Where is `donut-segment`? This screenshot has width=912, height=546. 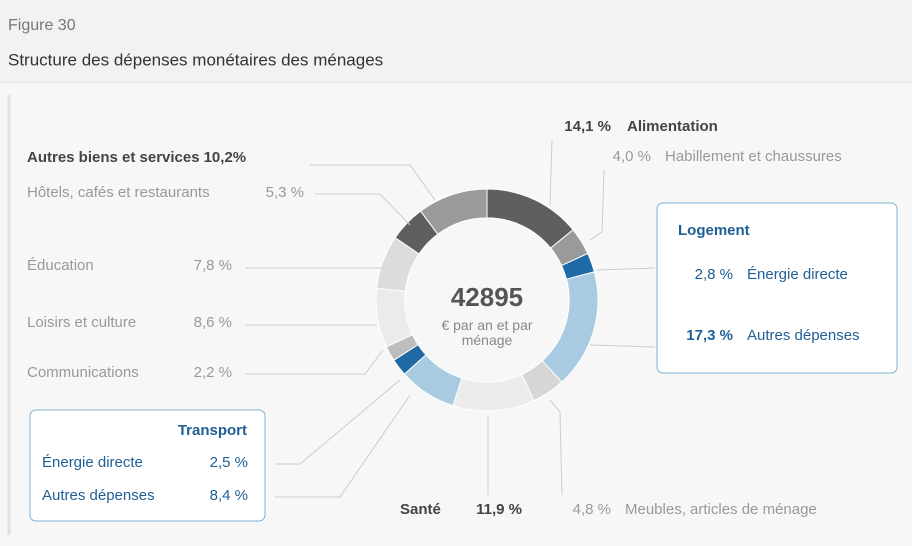 donut-segment is located at coordinates (453, 211).